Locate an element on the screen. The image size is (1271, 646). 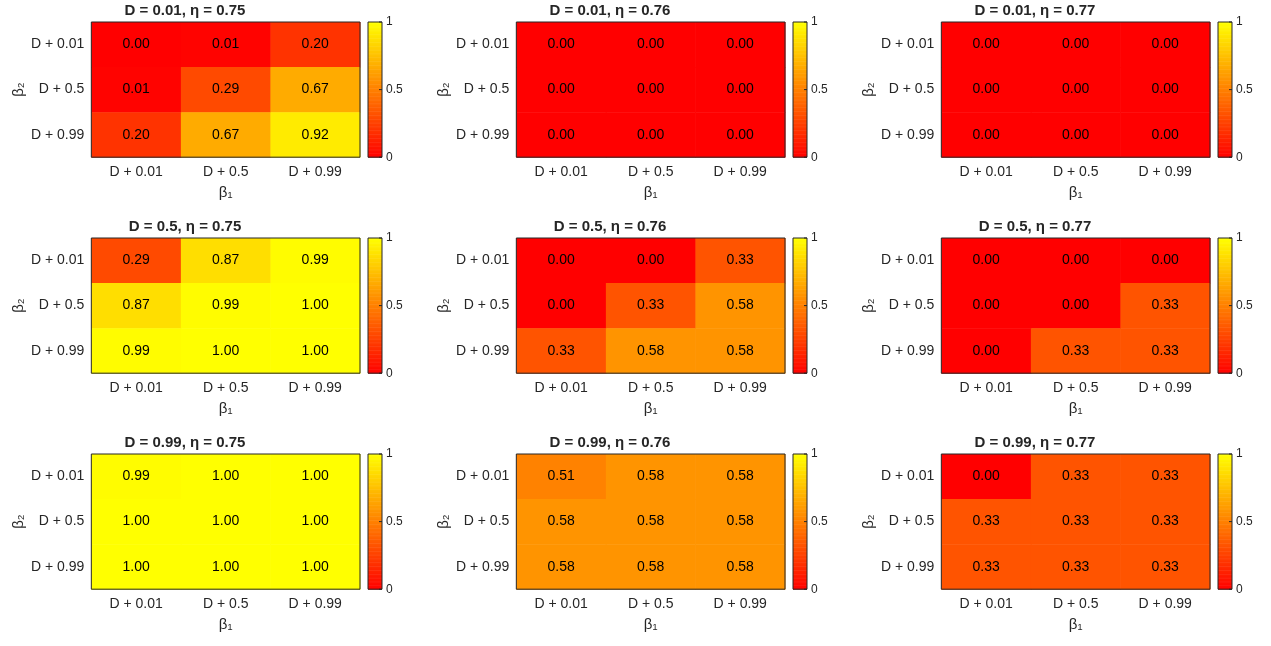
chart-title: D = 0.5, η = 0.77 is located at coordinates (1035, 226).